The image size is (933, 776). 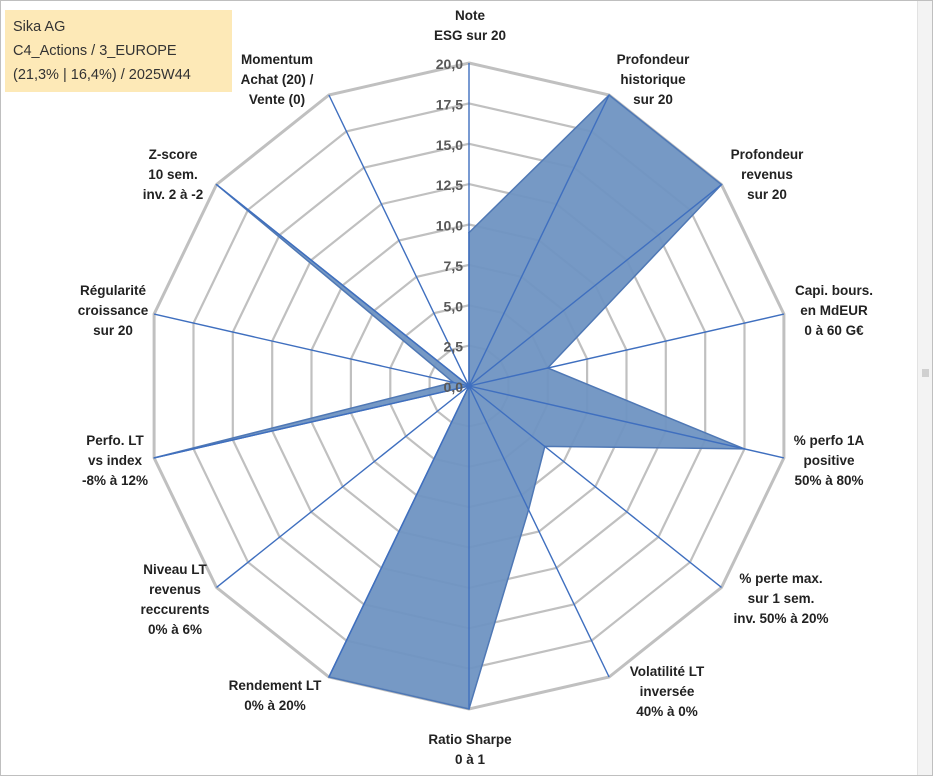 What do you see at coordinates (470, 759) in the screenshot?
I see `axis-label-7-line-1: 0 à 1` at bounding box center [470, 759].